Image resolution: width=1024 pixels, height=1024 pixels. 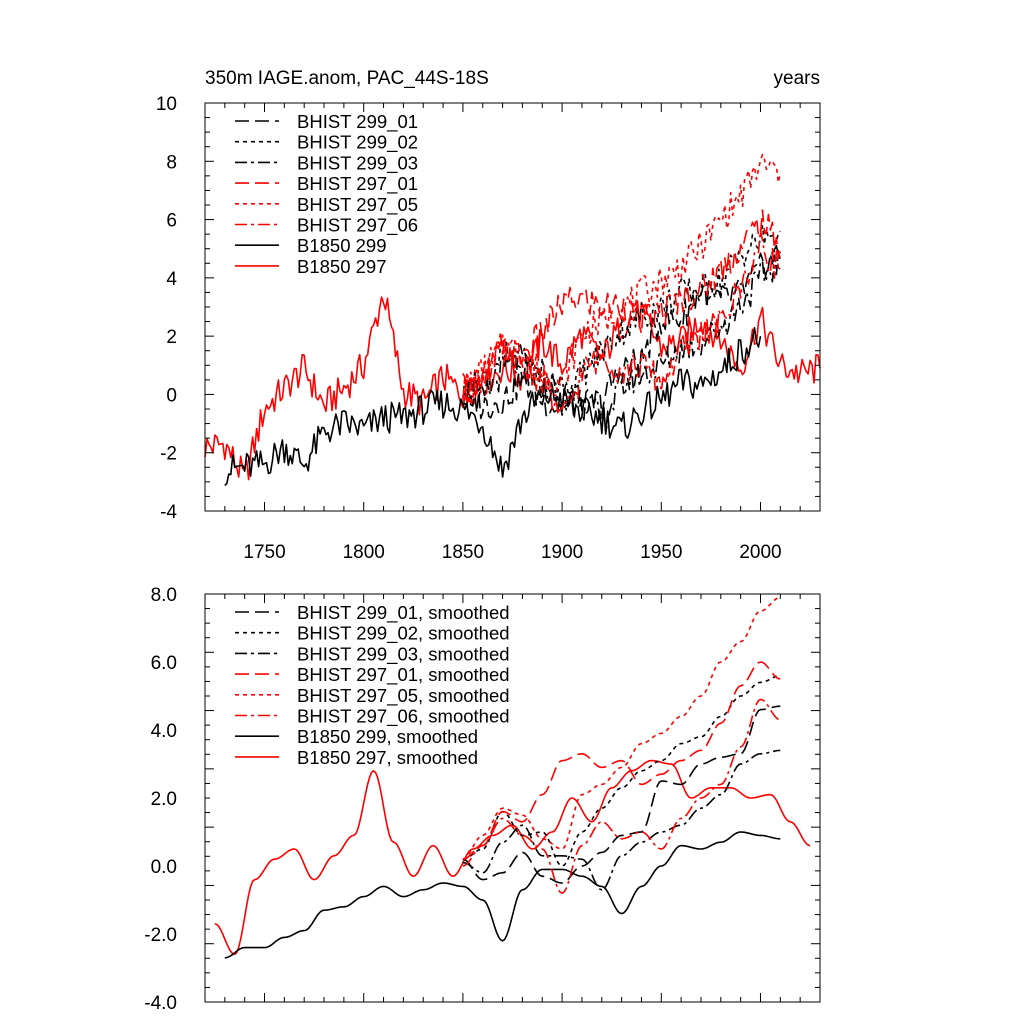 What do you see at coordinates (171, 395) in the screenshot?
I see `y-tick-label: 0` at bounding box center [171, 395].